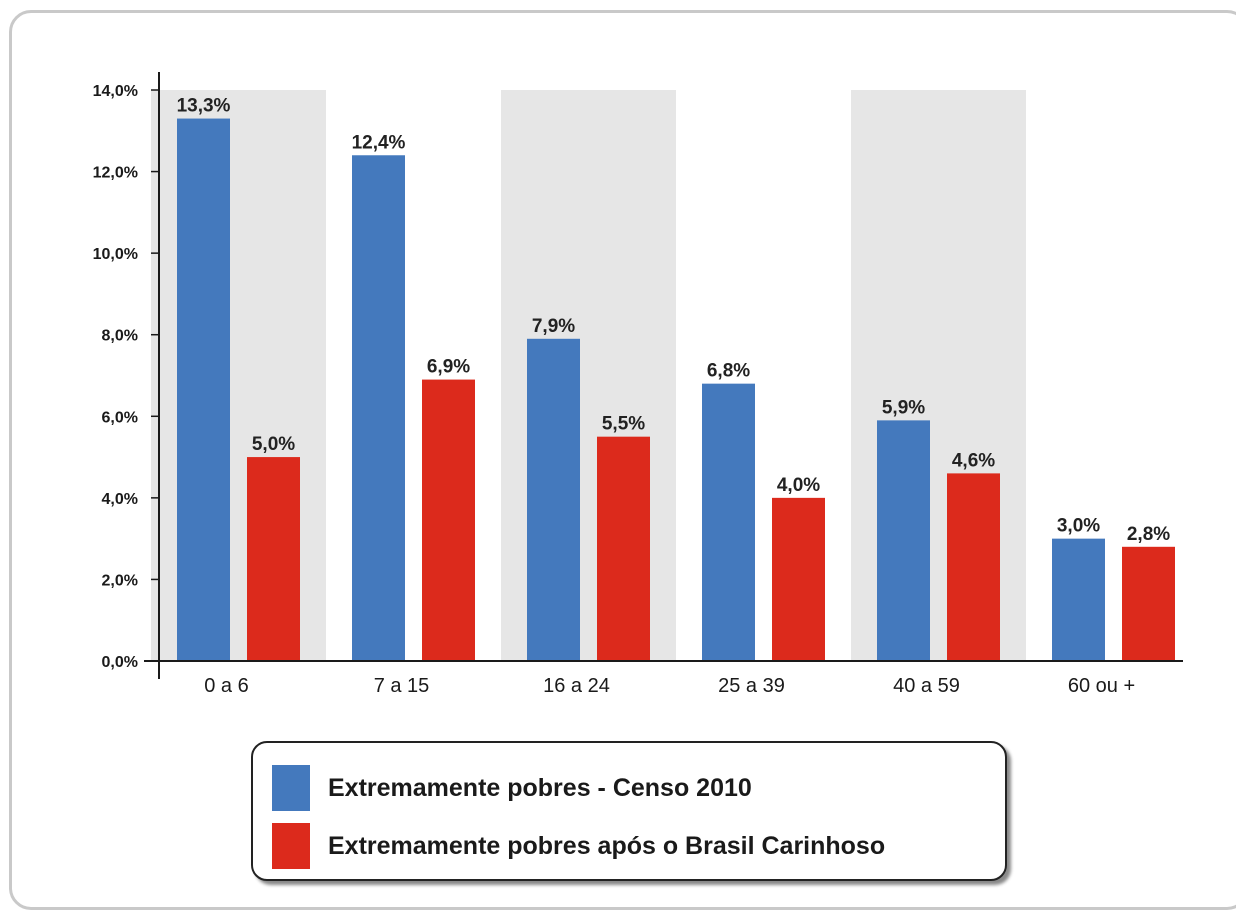 Image resolution: width=1236 pixels, height=910 pixels. I want to click on data-label-censo-2010-60-ou: 3,0%, so click(1078, 526).